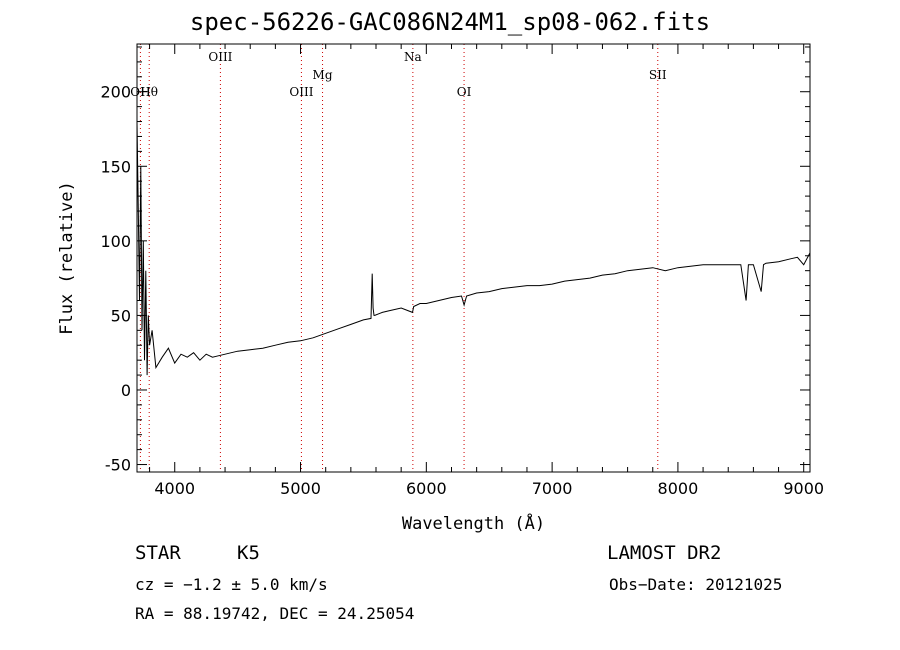  I want to click on y-tick-label-0: -50, so click(118, 465).